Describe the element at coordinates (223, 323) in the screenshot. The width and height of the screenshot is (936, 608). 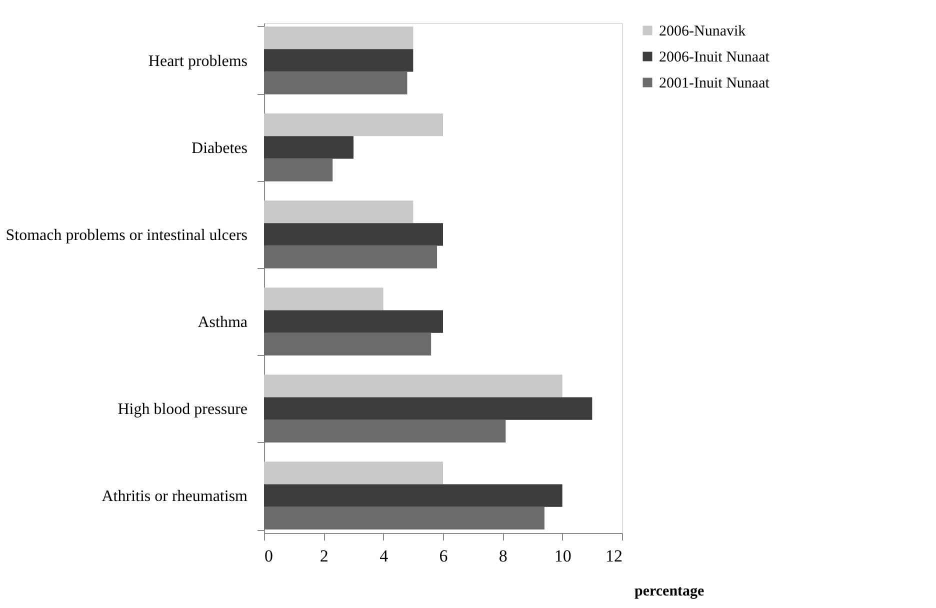
I see `y-tick-label: Asthma` at that location.